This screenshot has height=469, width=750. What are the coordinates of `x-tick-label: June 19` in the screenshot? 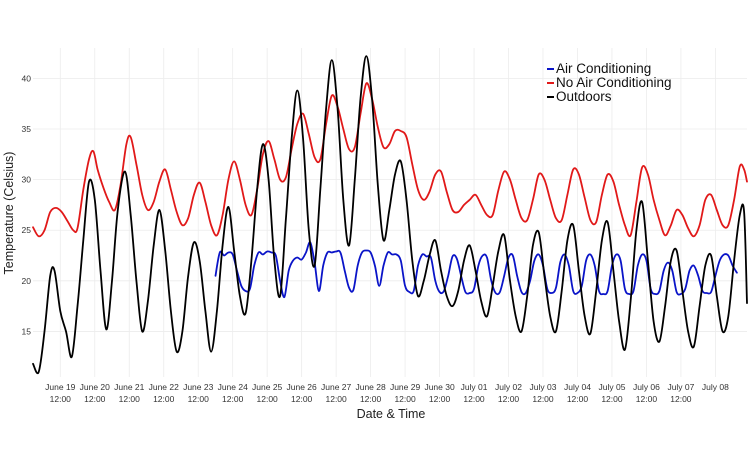 It's located at (60, 387).